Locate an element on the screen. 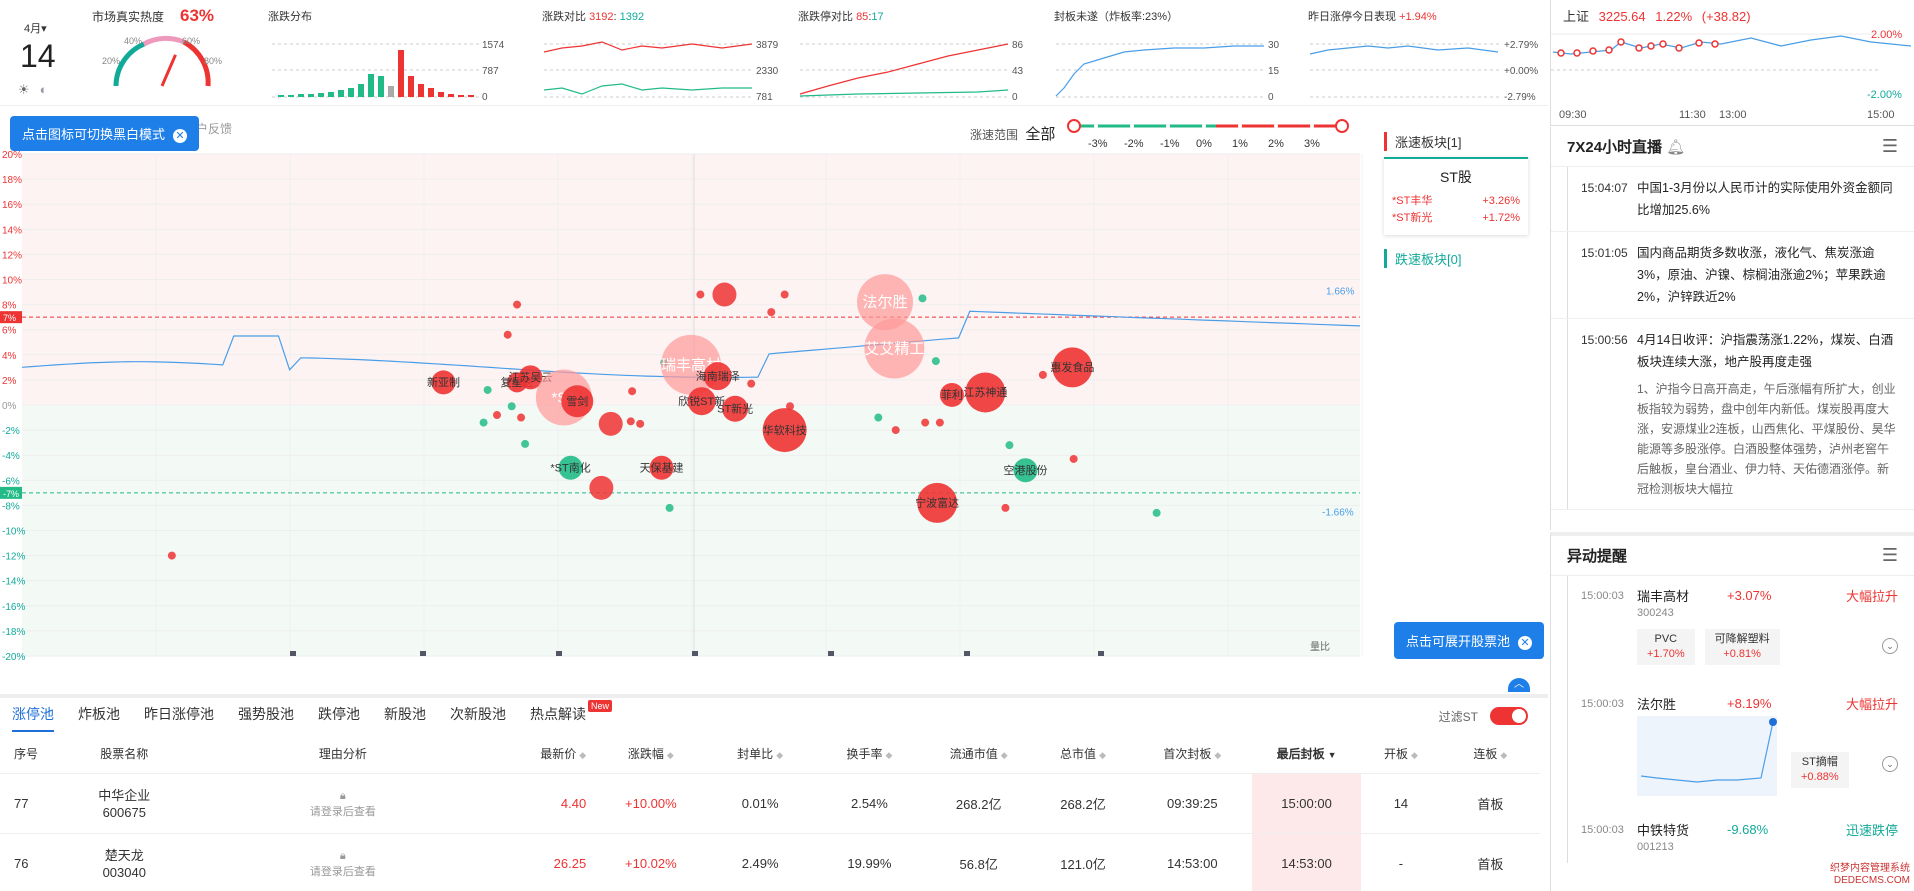 The width and height of the screenshot is (1914, 891). tab-new-stock: 新股池 is located at coordinates (405, 714).